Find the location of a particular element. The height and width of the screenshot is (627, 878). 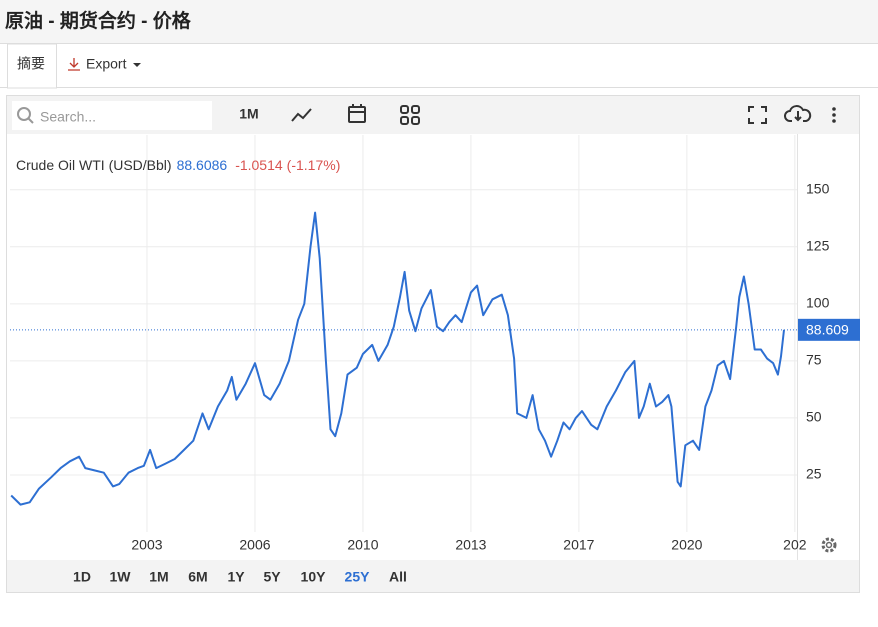

range-button: All is located at coordinates (398, 577).